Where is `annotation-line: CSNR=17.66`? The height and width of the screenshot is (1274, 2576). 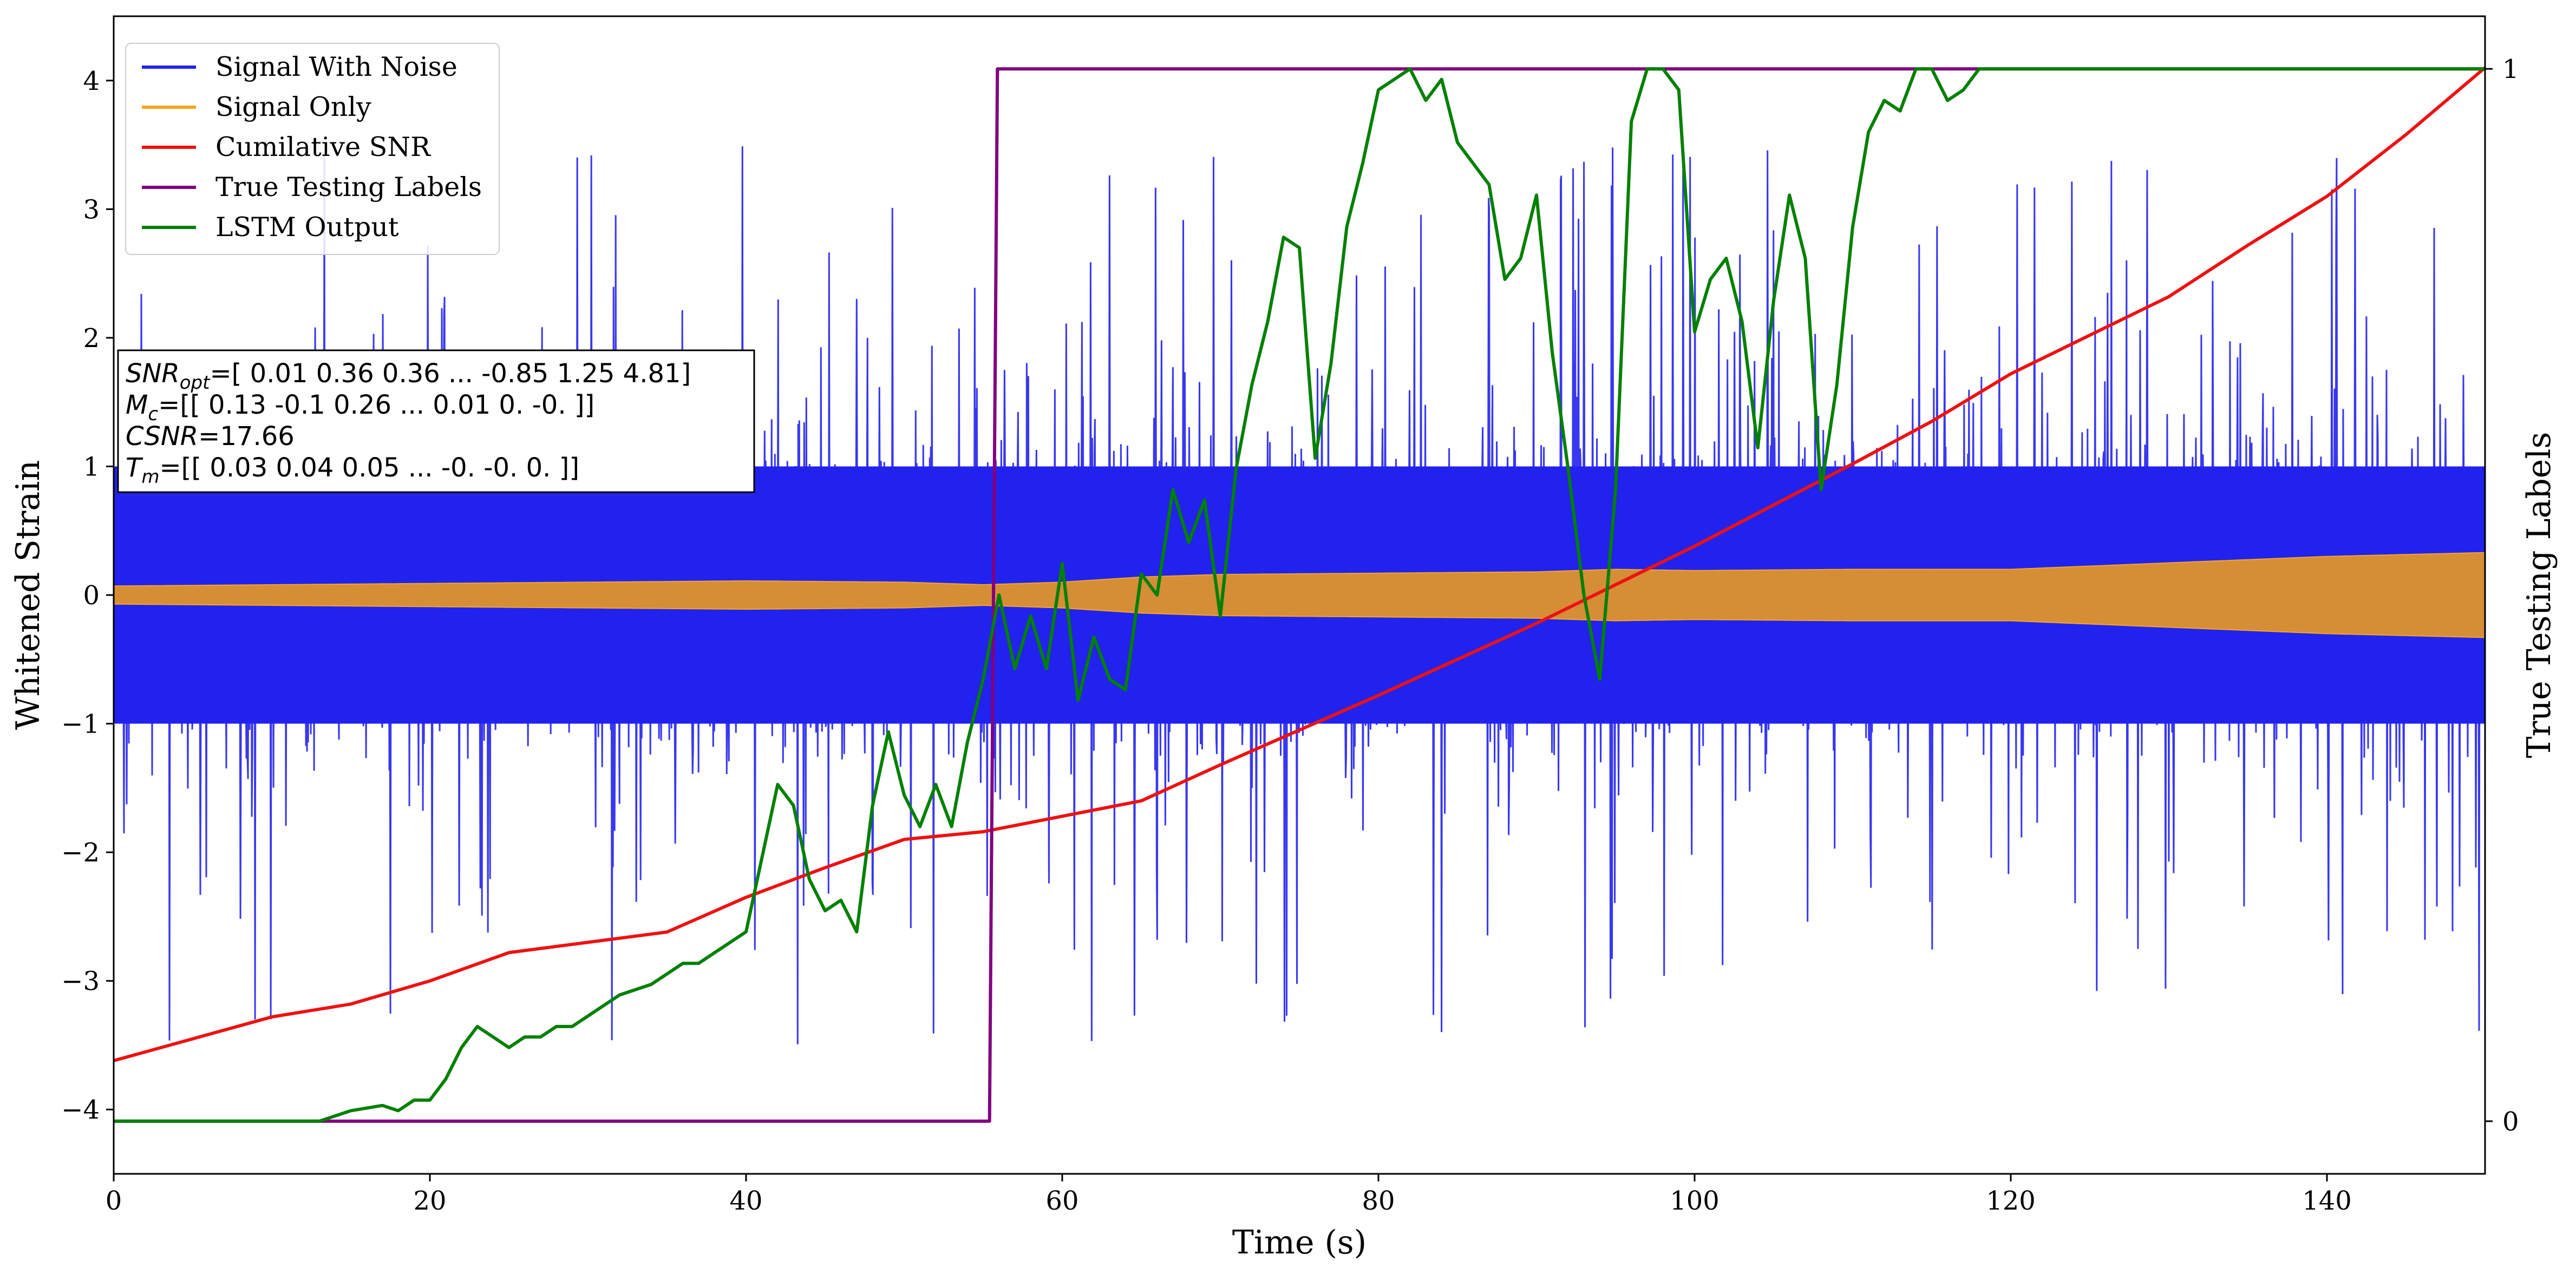 annotation-line: CSNR=17.66 is located at coordinates (211, 436).